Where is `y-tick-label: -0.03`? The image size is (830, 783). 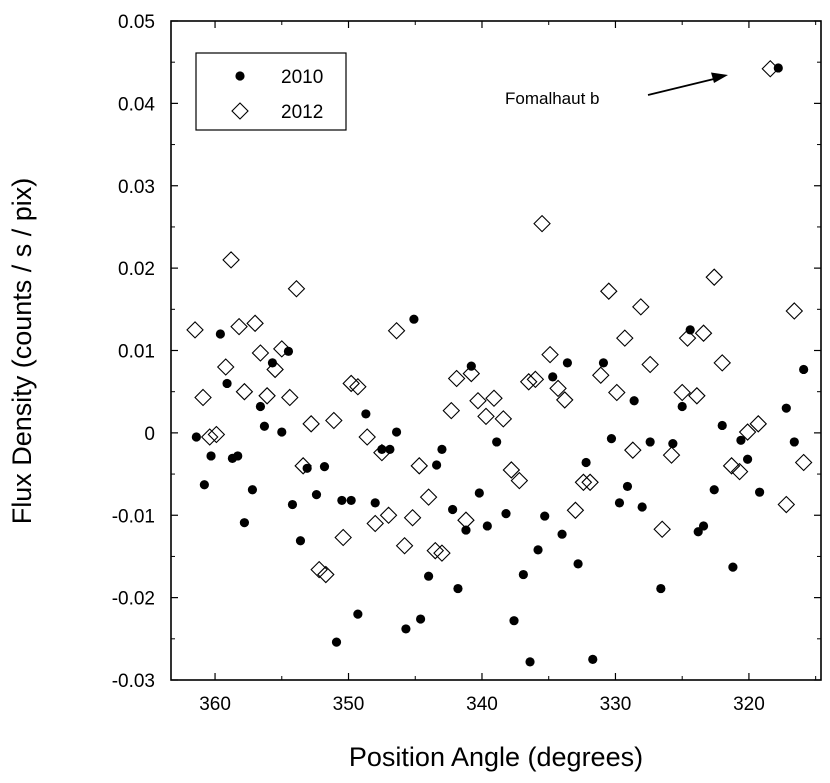 y-tick-label: -0.03 is located at coordinates (133, 681).